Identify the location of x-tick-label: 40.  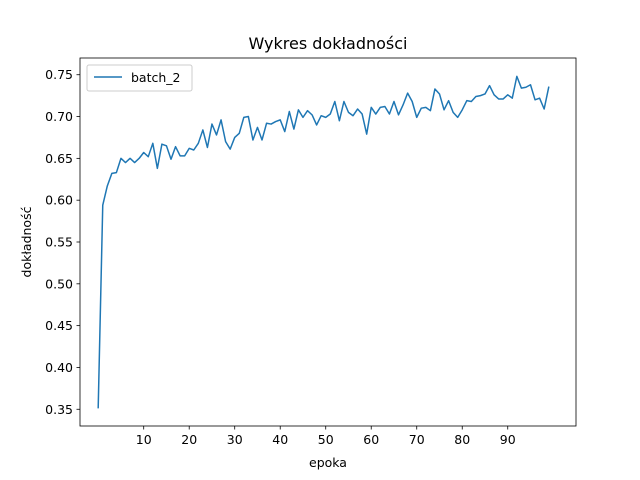
(280, 439).